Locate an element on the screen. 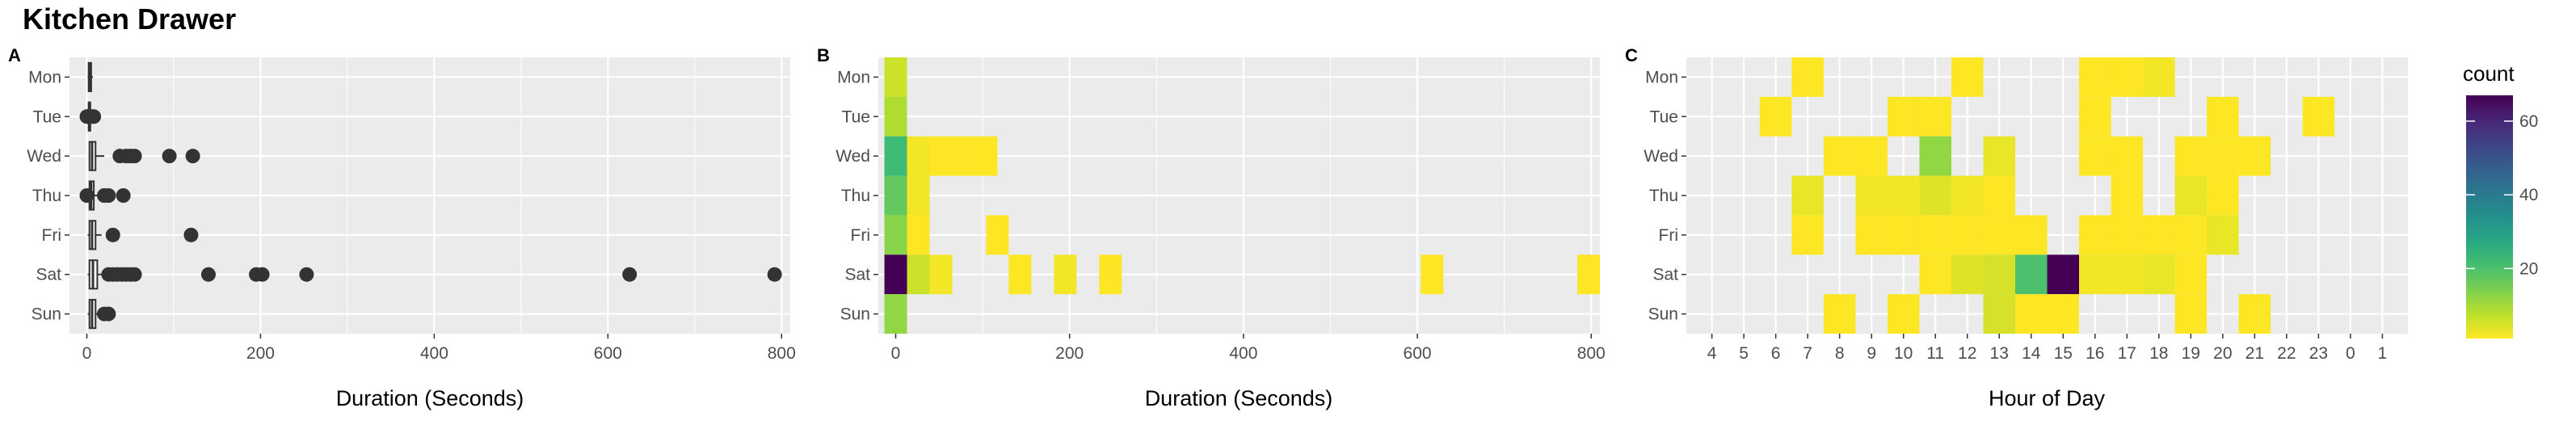 Image resolution: width=2576 pixels, height=429 pixels. box-fri is located at coordinates (143, 235).